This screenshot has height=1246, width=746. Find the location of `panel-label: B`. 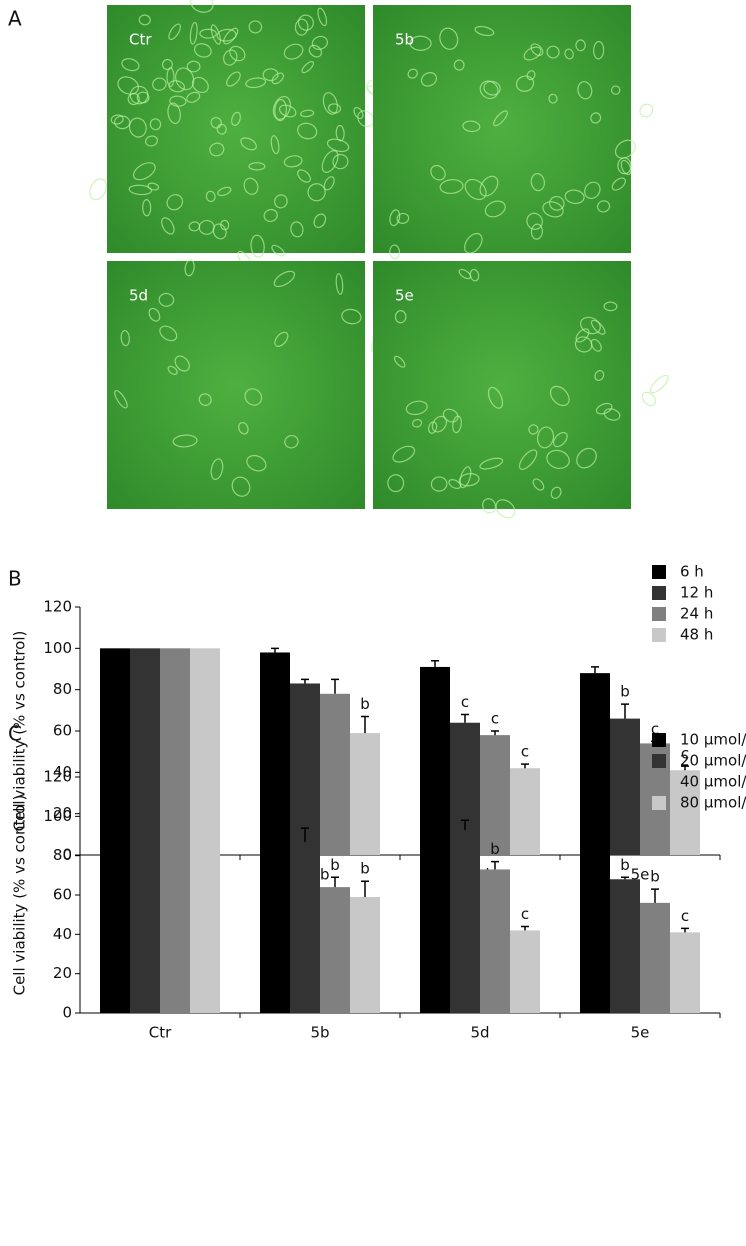

panel-label: B is located at coordinates (15, 579).